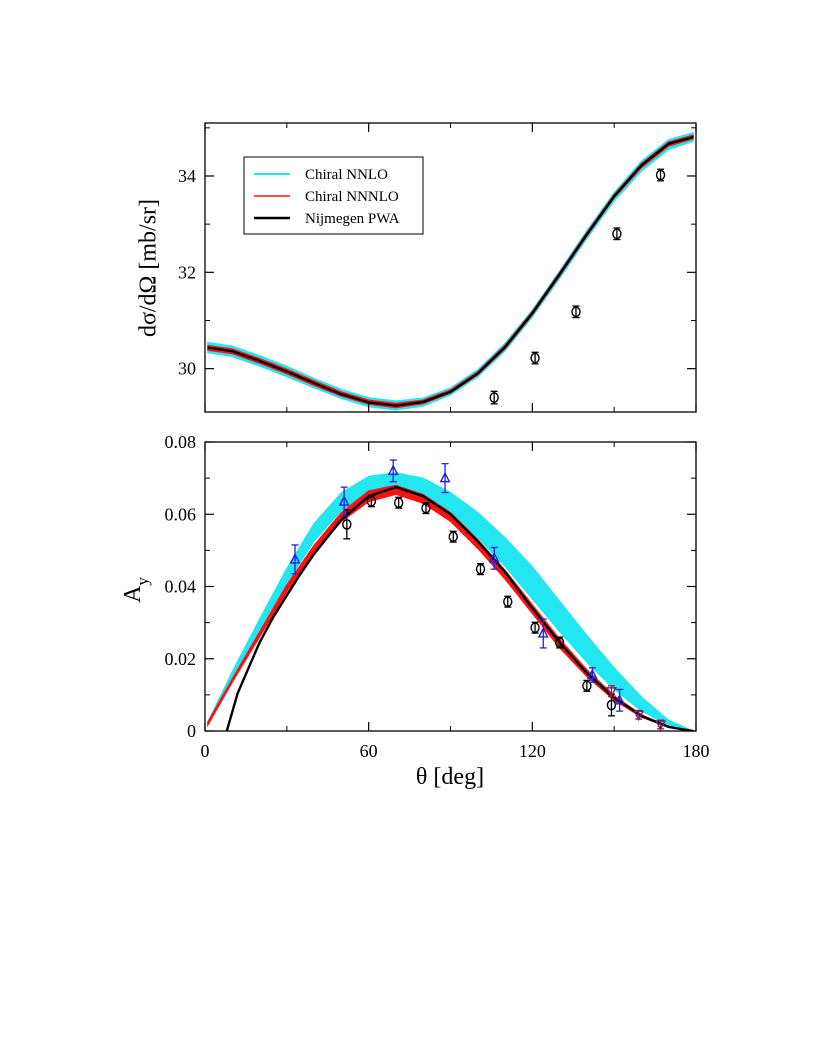 The image size is (817, 1058). Describe the element at coordinates (352, 219) in the screenshot. I see `legend-label-nijmegen-pwa: Nijmegen PWA` at that location.